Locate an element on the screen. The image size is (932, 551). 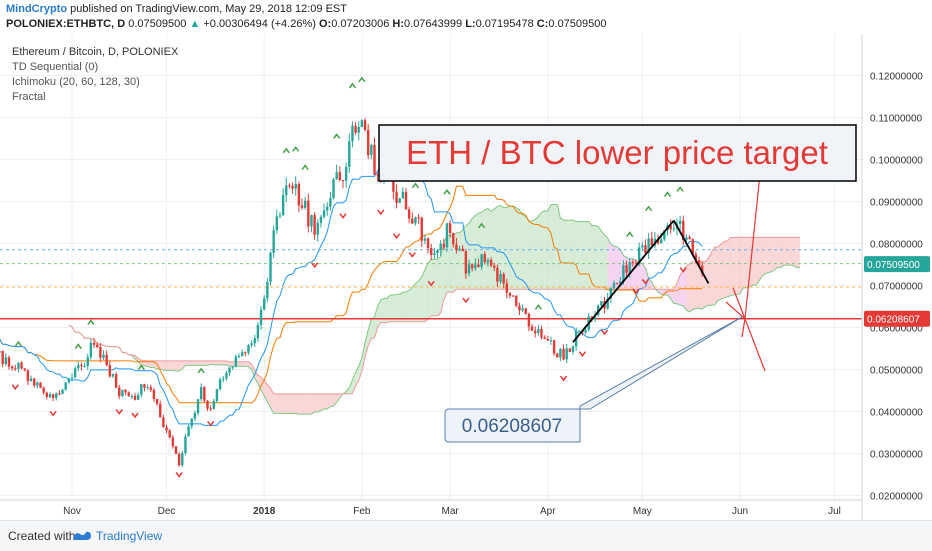
y-tick-label: 0.02000000 is located at coordinates (896, 497).